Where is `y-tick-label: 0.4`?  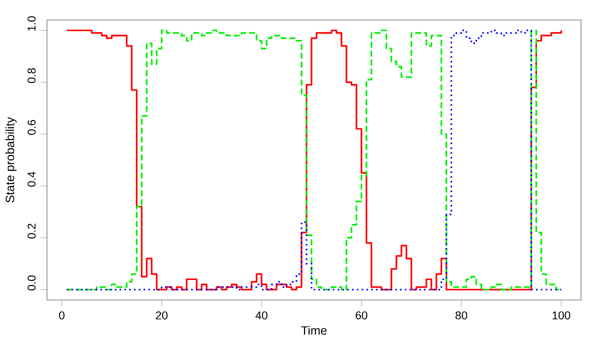 y-tick-label: 0.4 is located at coordinates (32, 179).